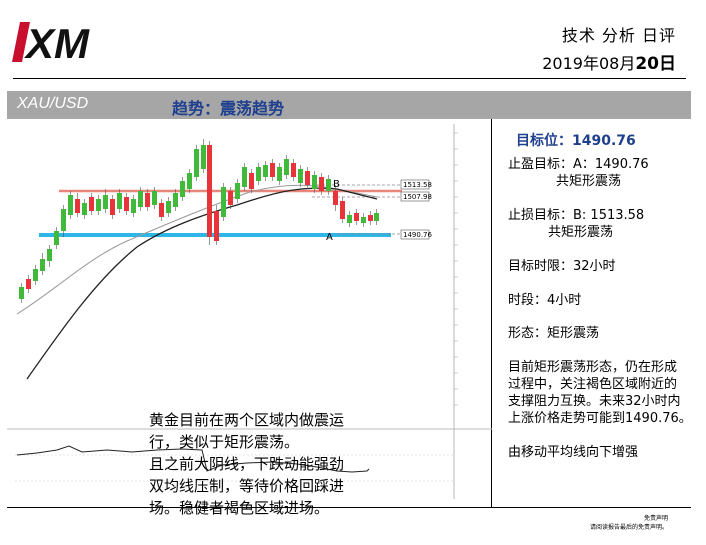 This screenshot has height=545, width=706. What do you see at coordinates (545, 300) in the screenshot?
I see `timeframe: 时段：4小时` at bounding box center [545, 300].